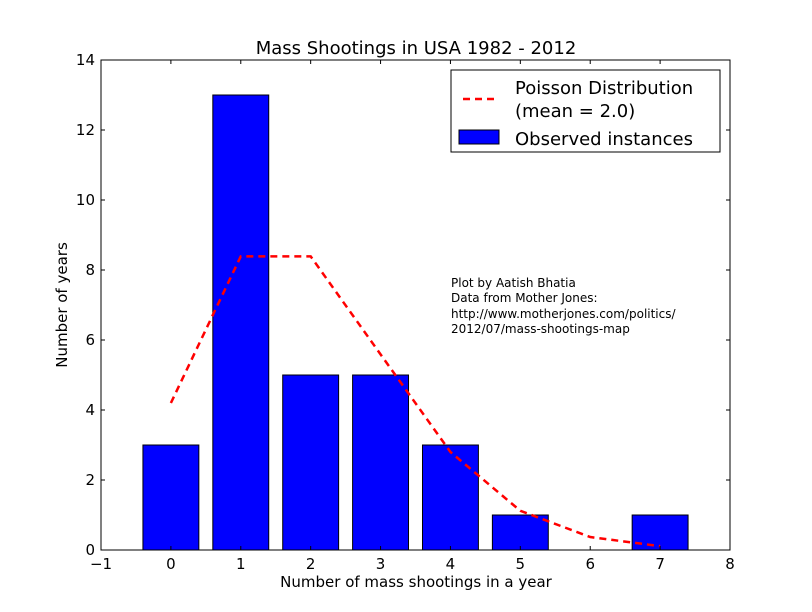  Describe the element at coordinates (590, 564) in the screenshot. I see `x-tick-label: 6` at that location.